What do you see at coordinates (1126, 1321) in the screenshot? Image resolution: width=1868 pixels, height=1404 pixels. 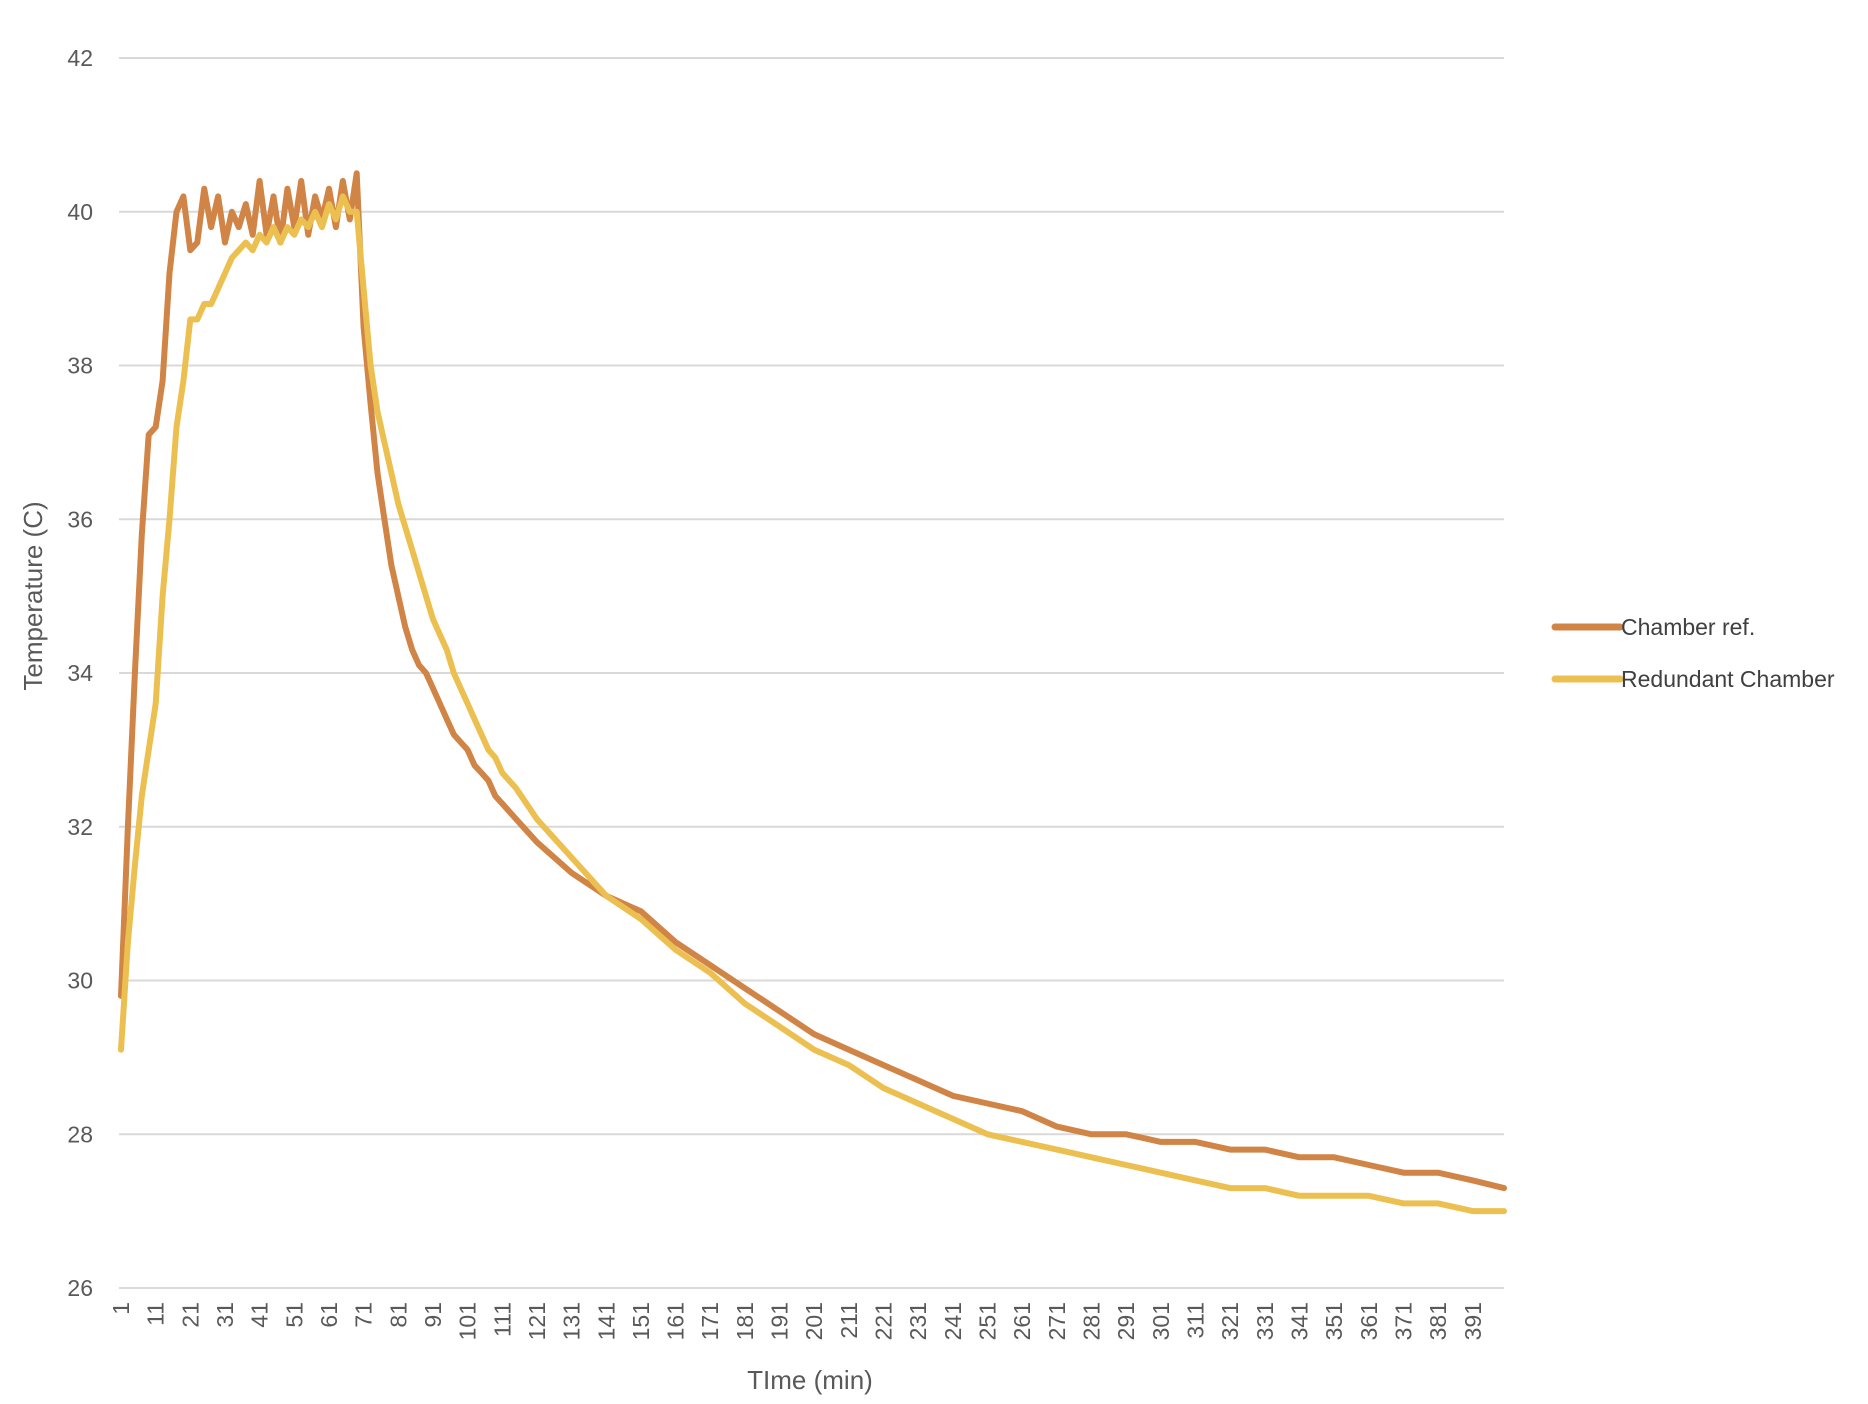 I see `x-tick-label: 291` at bounding box center [1126, 1321].